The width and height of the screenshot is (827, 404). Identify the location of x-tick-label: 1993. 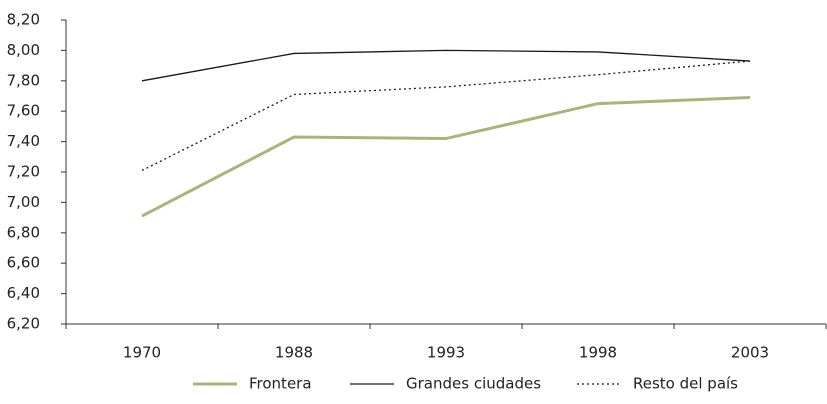
(446, 353).